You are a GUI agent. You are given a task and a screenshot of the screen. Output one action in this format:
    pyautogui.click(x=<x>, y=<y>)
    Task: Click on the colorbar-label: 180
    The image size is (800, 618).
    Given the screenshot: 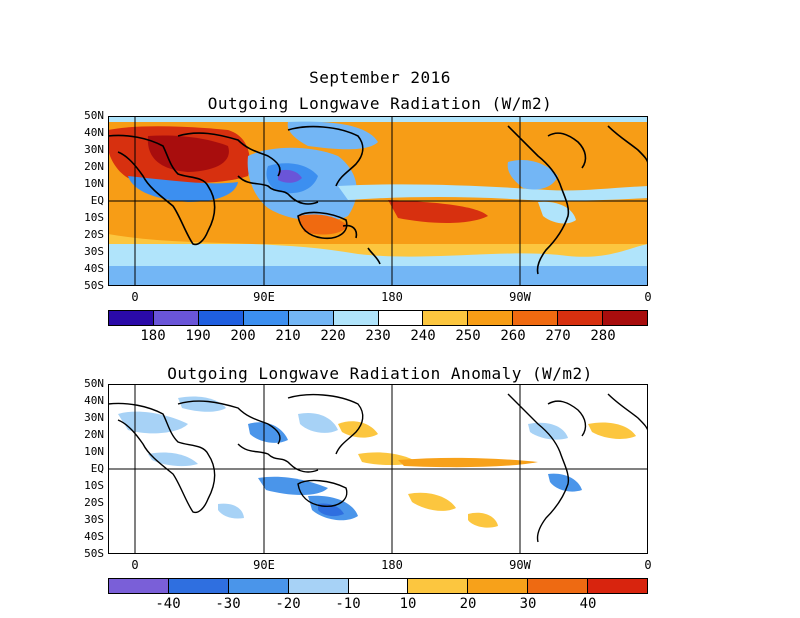 What is the action you would take?
    pyautogui.click(x=153, y=336)
    